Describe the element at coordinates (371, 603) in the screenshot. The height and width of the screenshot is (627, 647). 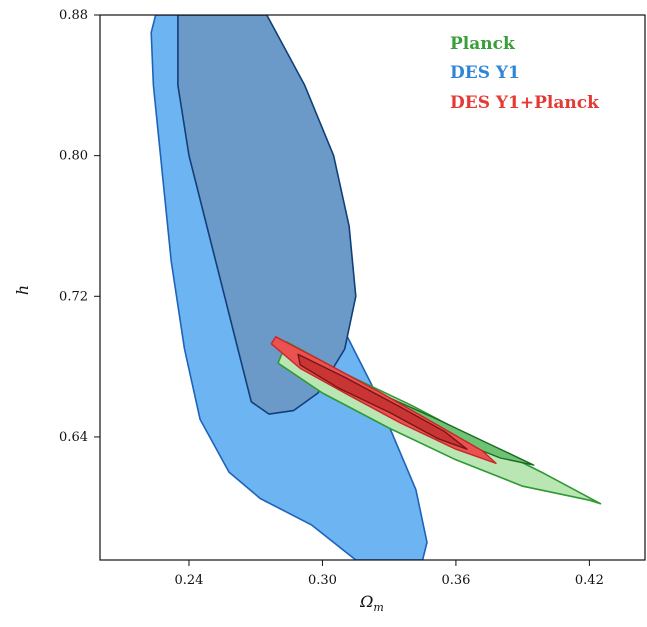
I see `x-axis-label: Ωm` at that location.